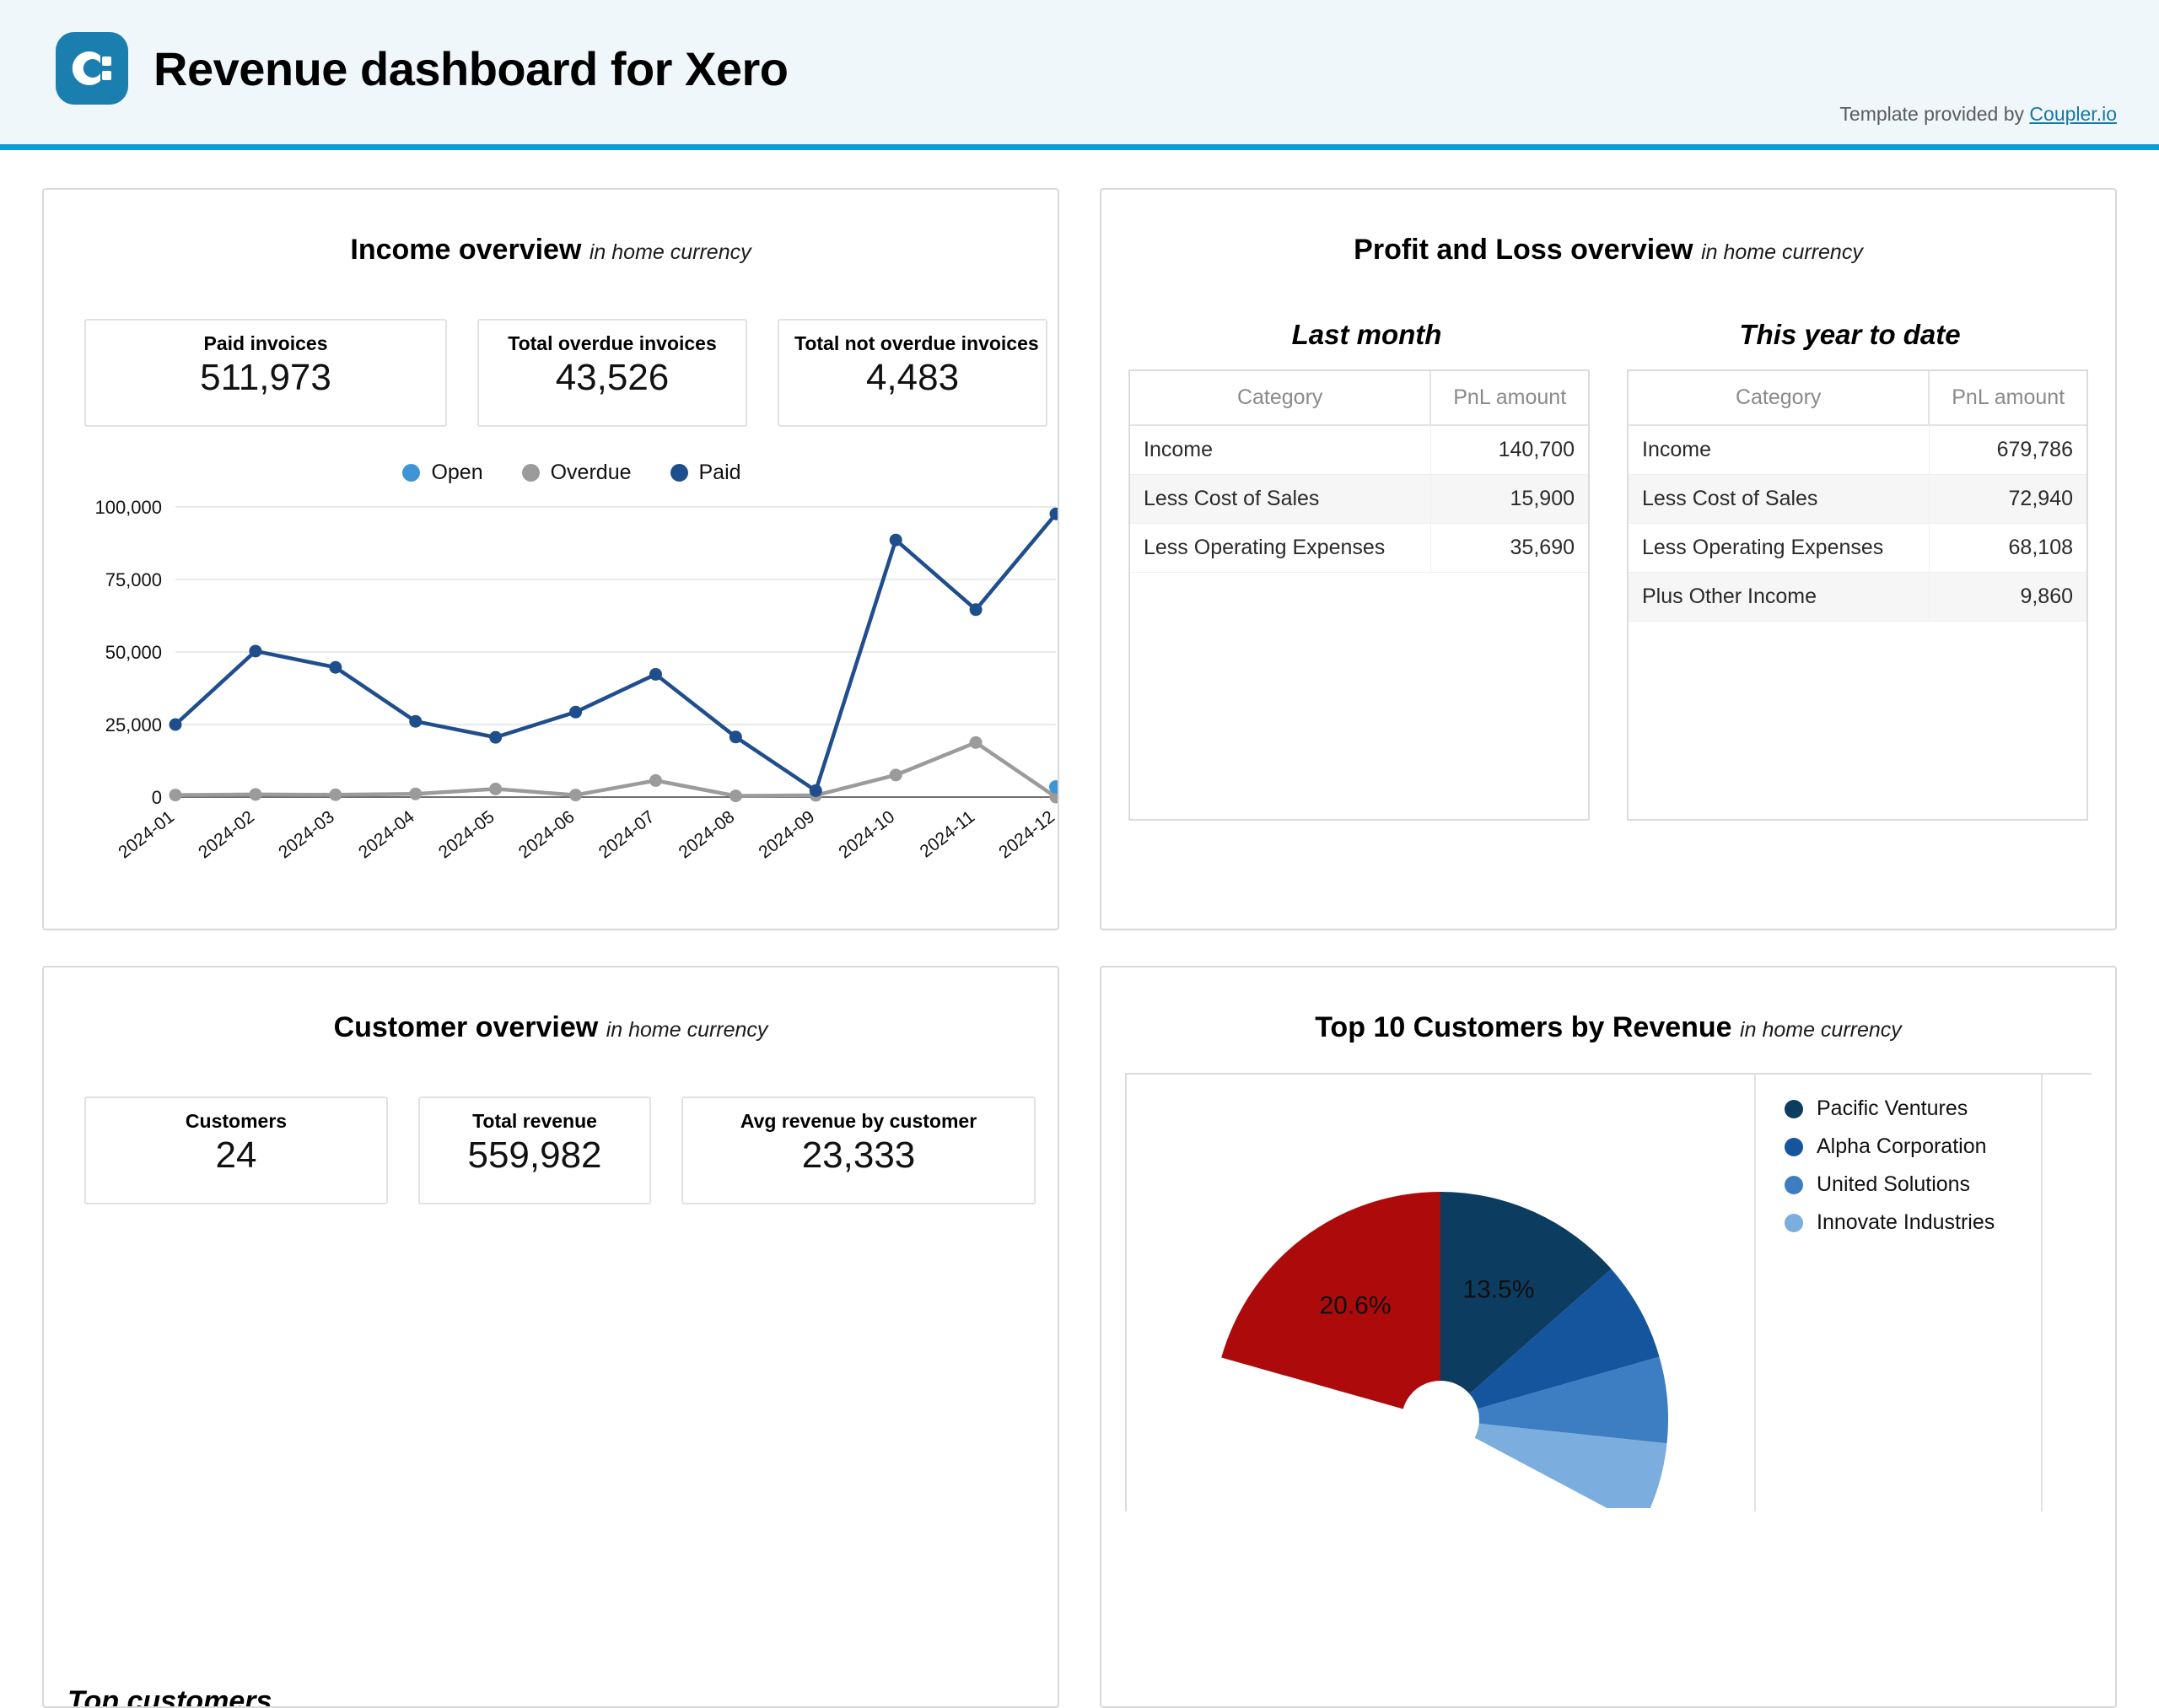 This screenshot has height=1708, width=2159. What do you see at coordinates (687, 1030) in the screenshot?
I see `customer-overview-subtitle: in home currency` at bounding box center [687, 1030].